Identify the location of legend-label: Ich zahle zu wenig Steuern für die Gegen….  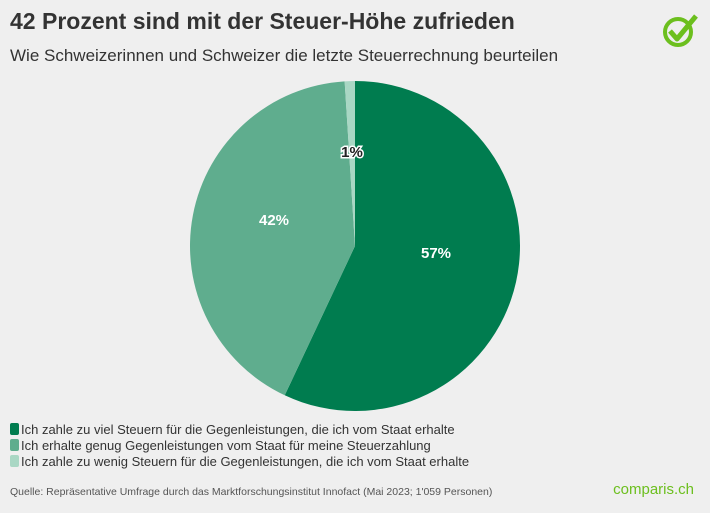
(245, 461).